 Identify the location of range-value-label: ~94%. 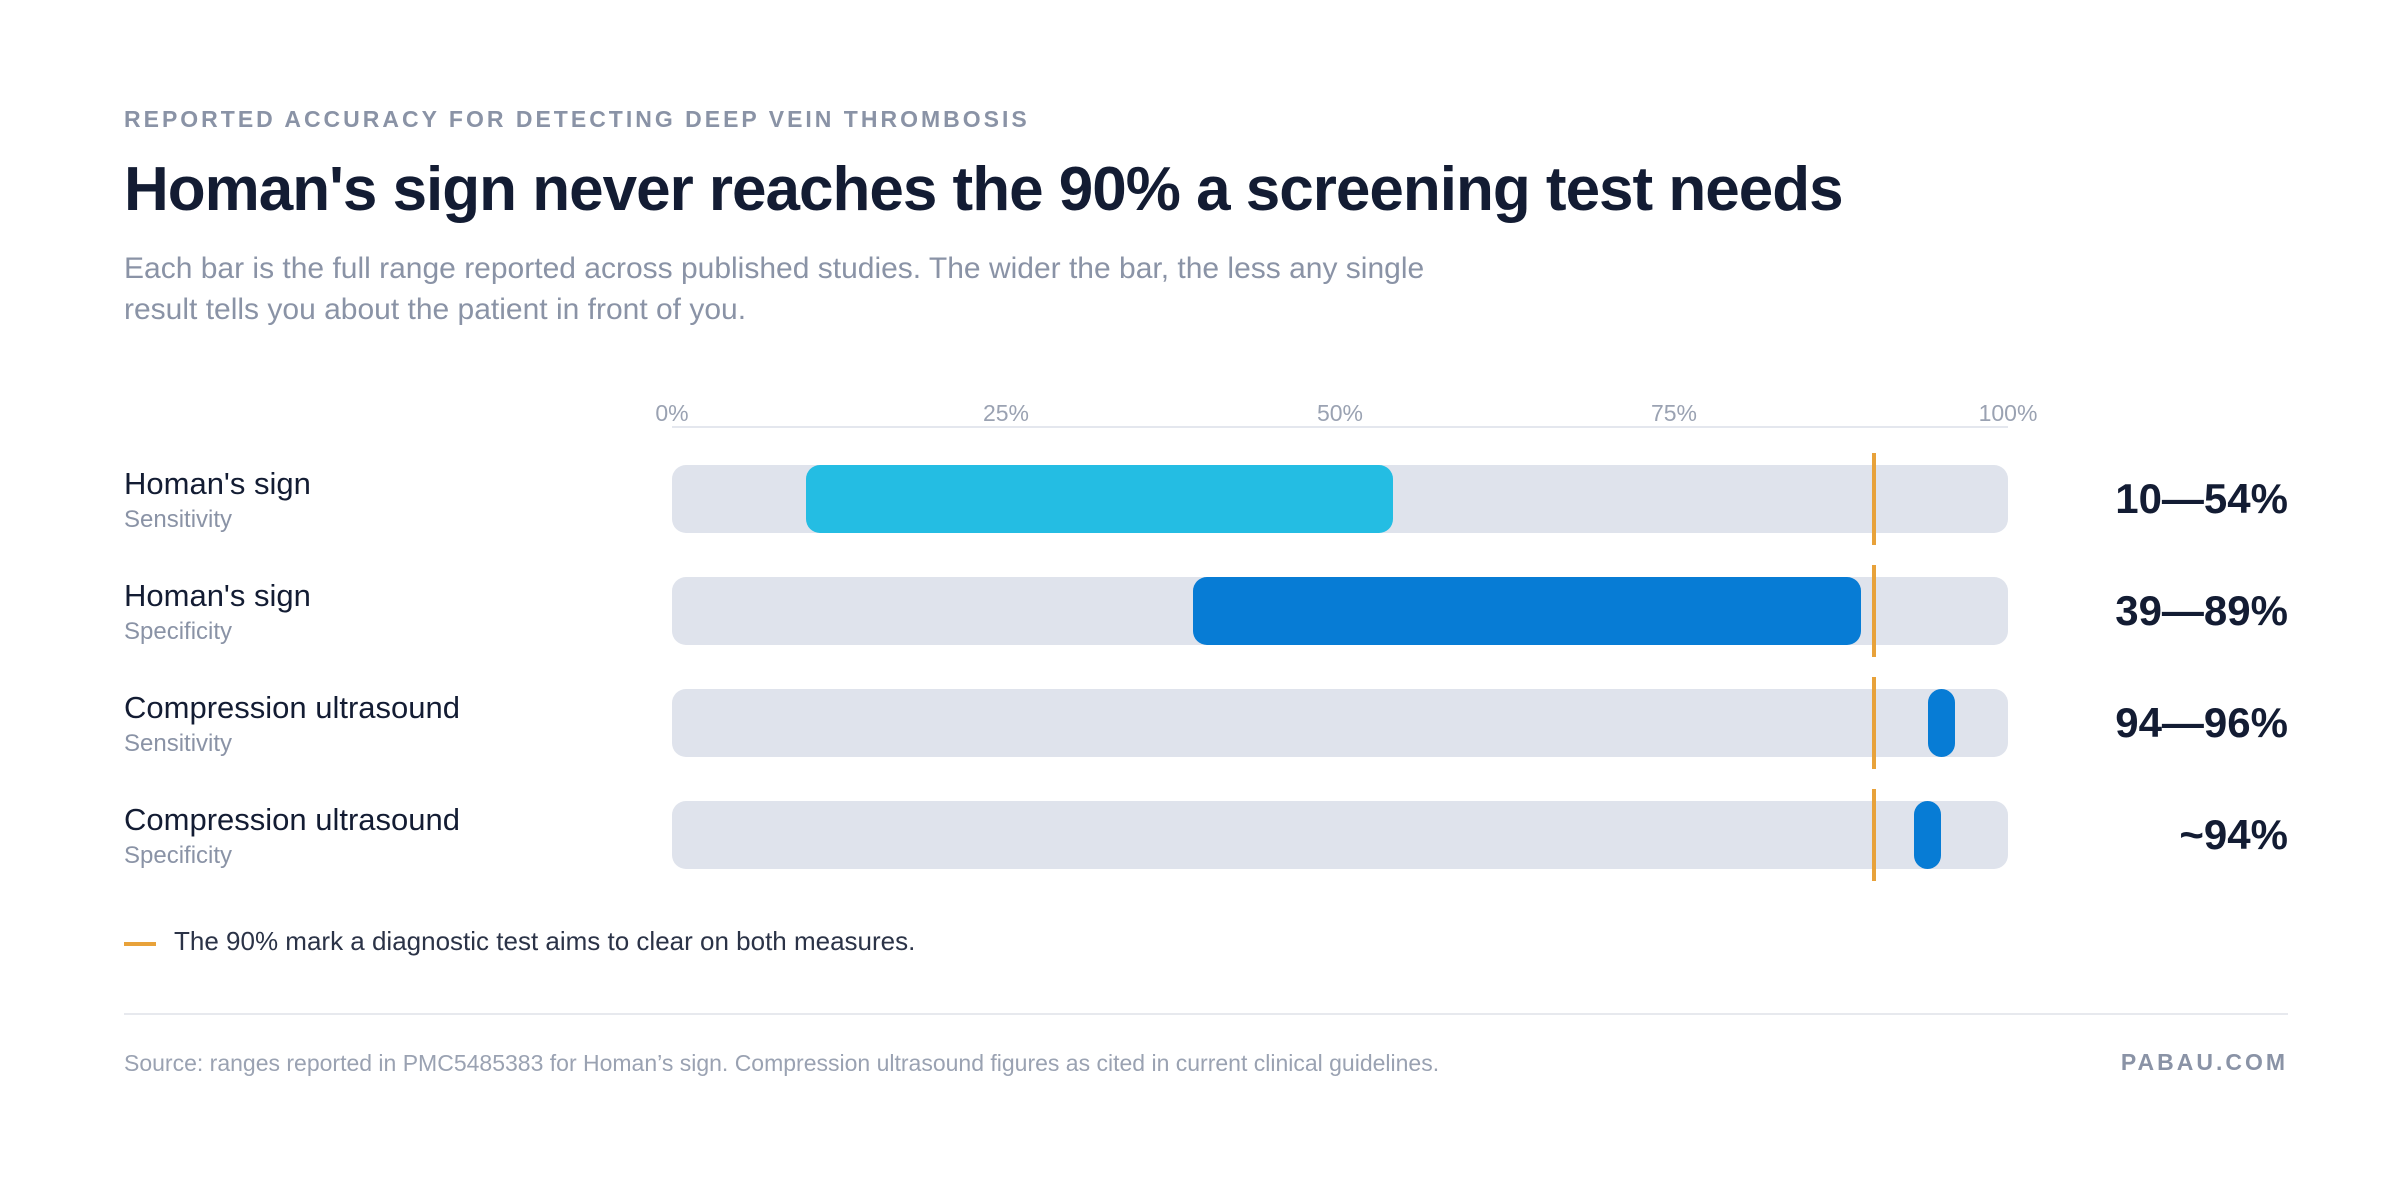
(2233, 834).